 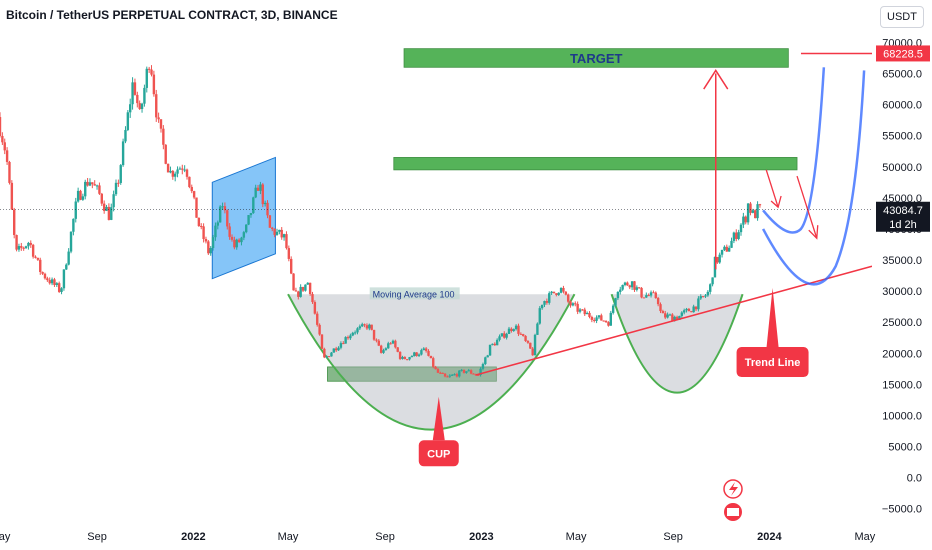 What do you see at coordinates (903, 211) in the screenshot?
I see `last-price-badge-label: 43084.7` at bounding box center [903, 211].